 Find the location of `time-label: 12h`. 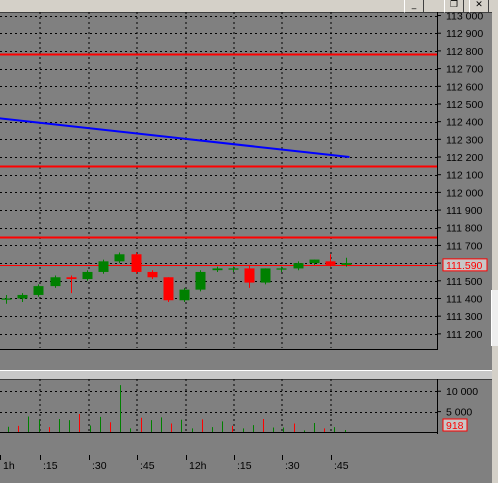

time-label: 12h is located at coordinates (198, 466).